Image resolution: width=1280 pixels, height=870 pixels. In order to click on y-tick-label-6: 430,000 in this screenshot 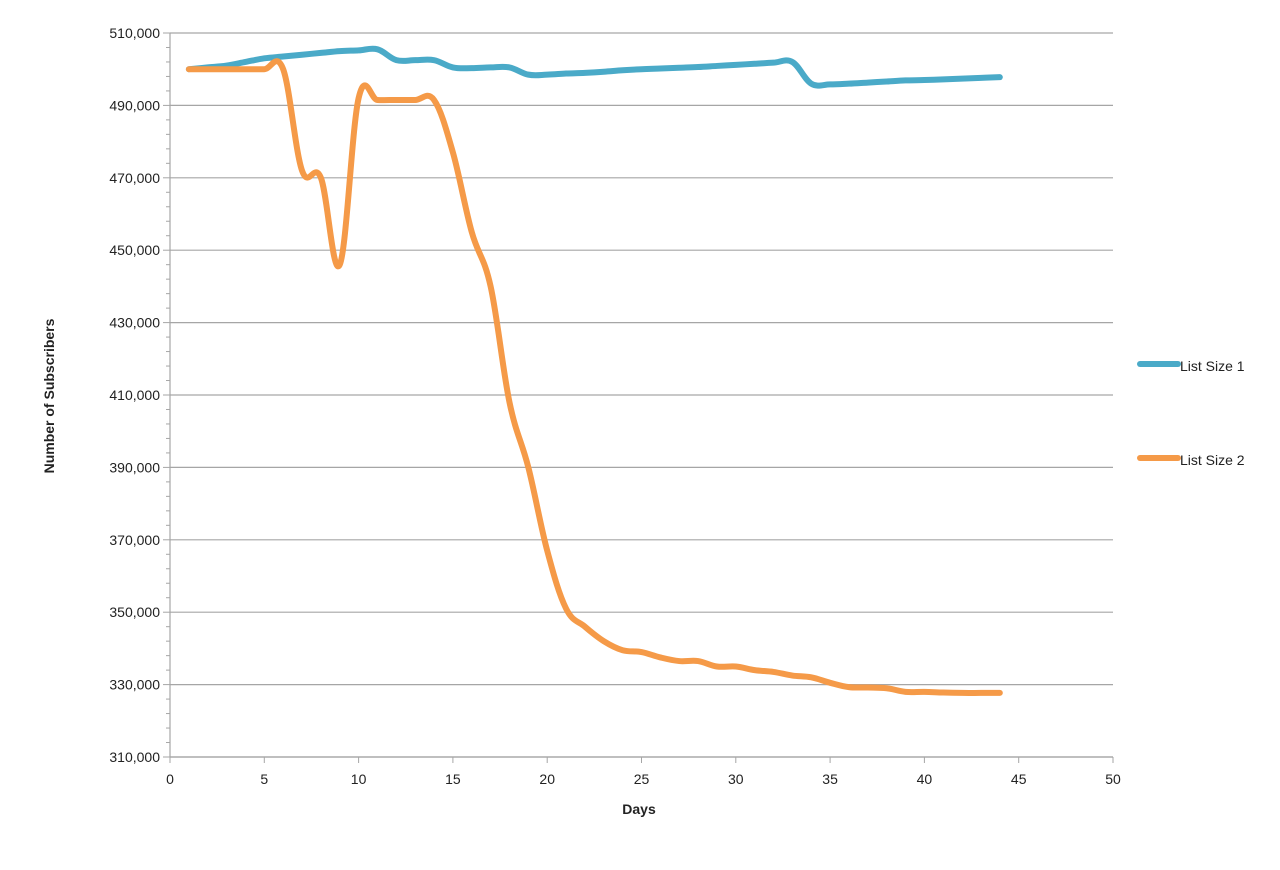, I will do `click(134, 323)`.